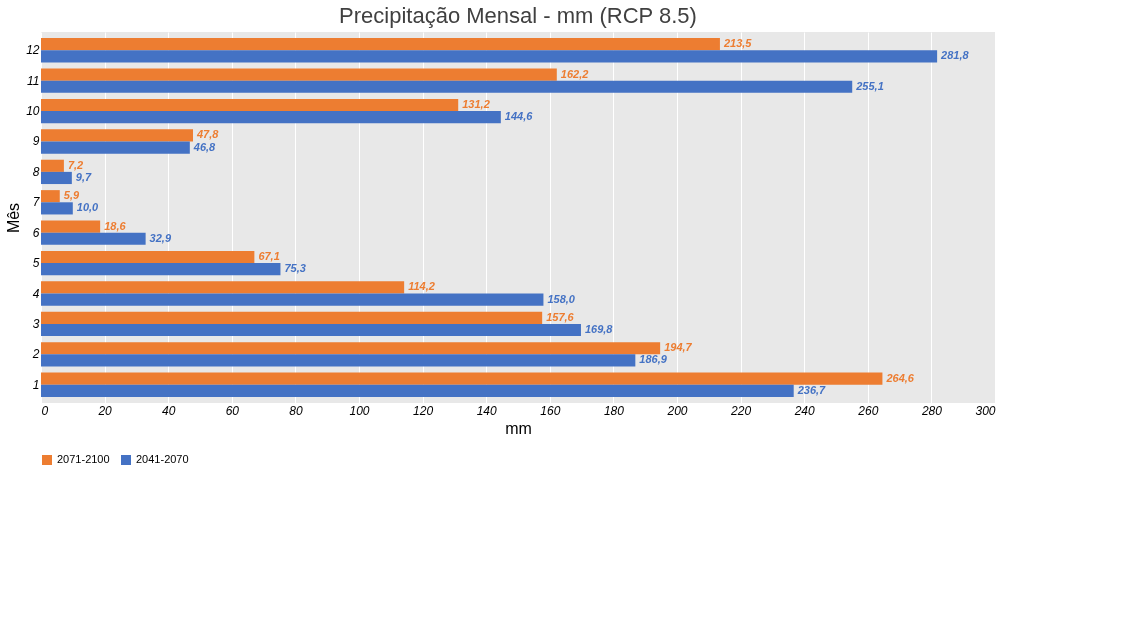 The height and width of the screenshot is (618, 1135). Describe the element at coordinates (36, 232) in the screenshot. I see `y-tick-label: 6` at that location.